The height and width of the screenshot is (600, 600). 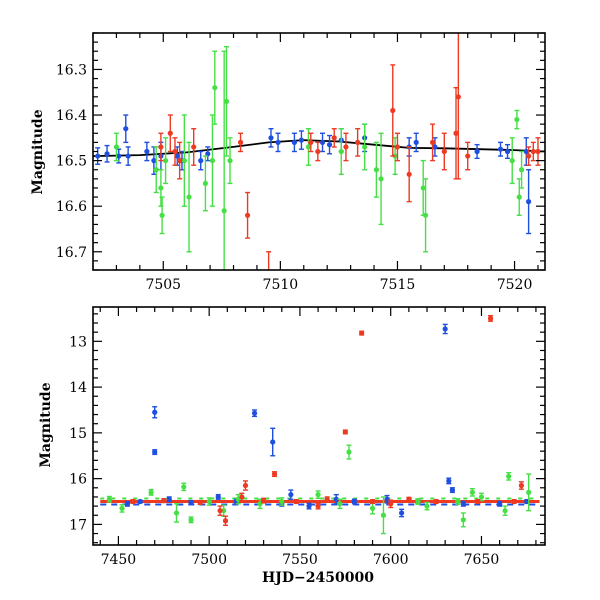 I want to click on y-tick-label: 16.4, so click(x=71, y=116).